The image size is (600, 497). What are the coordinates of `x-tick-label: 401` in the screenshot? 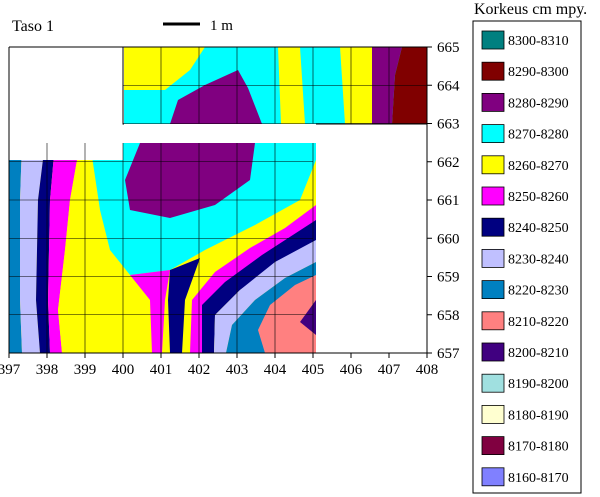 It's located at (161, 370).